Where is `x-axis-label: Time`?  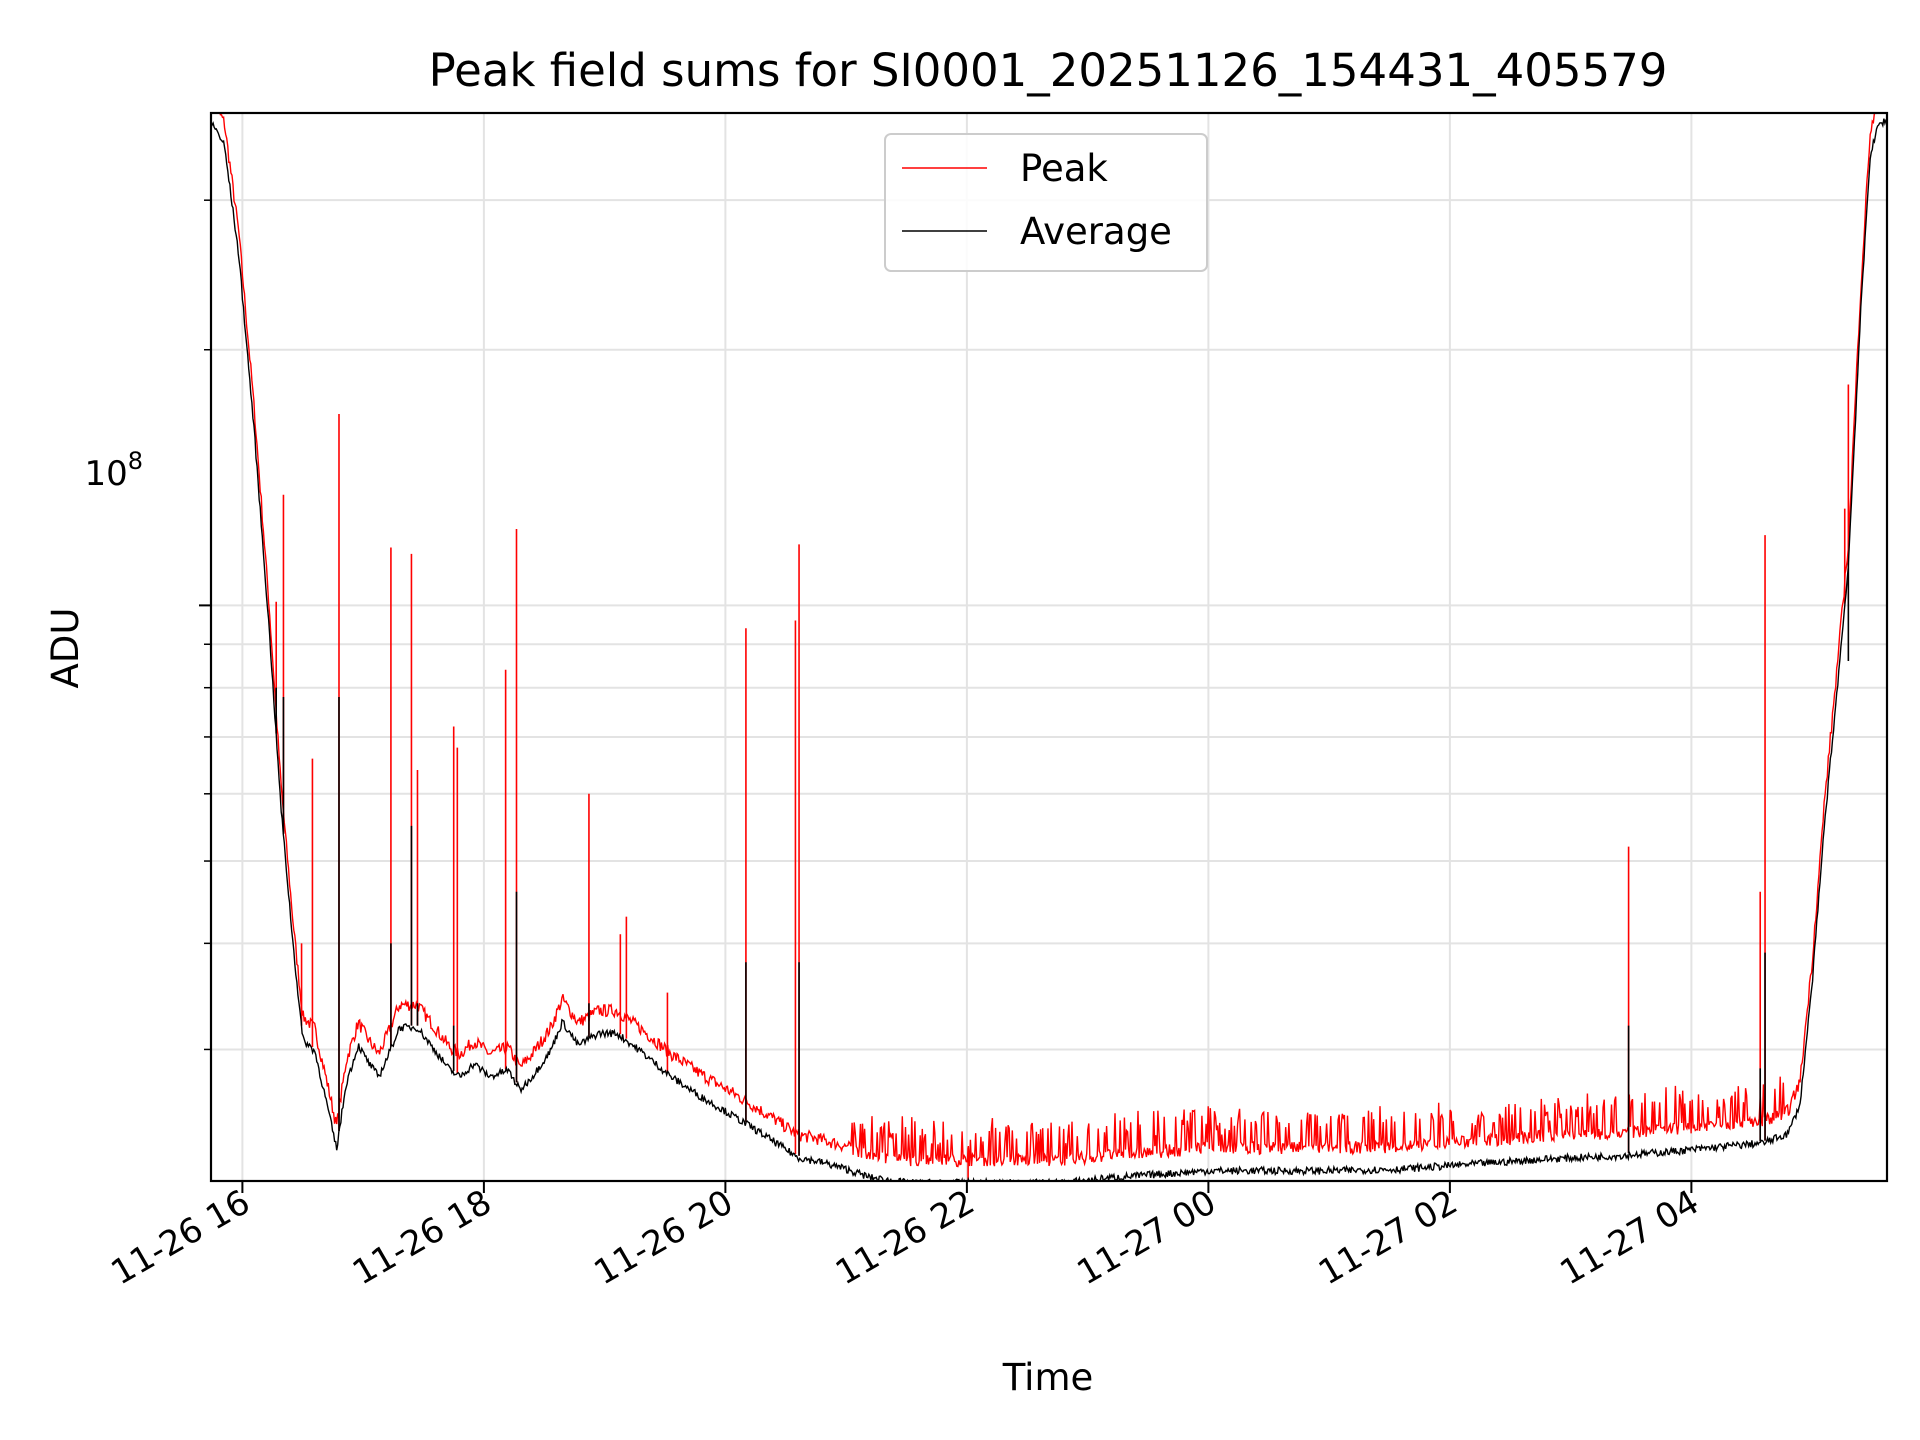
x-axis-label: Time is located at coordinates (1048, 1377).